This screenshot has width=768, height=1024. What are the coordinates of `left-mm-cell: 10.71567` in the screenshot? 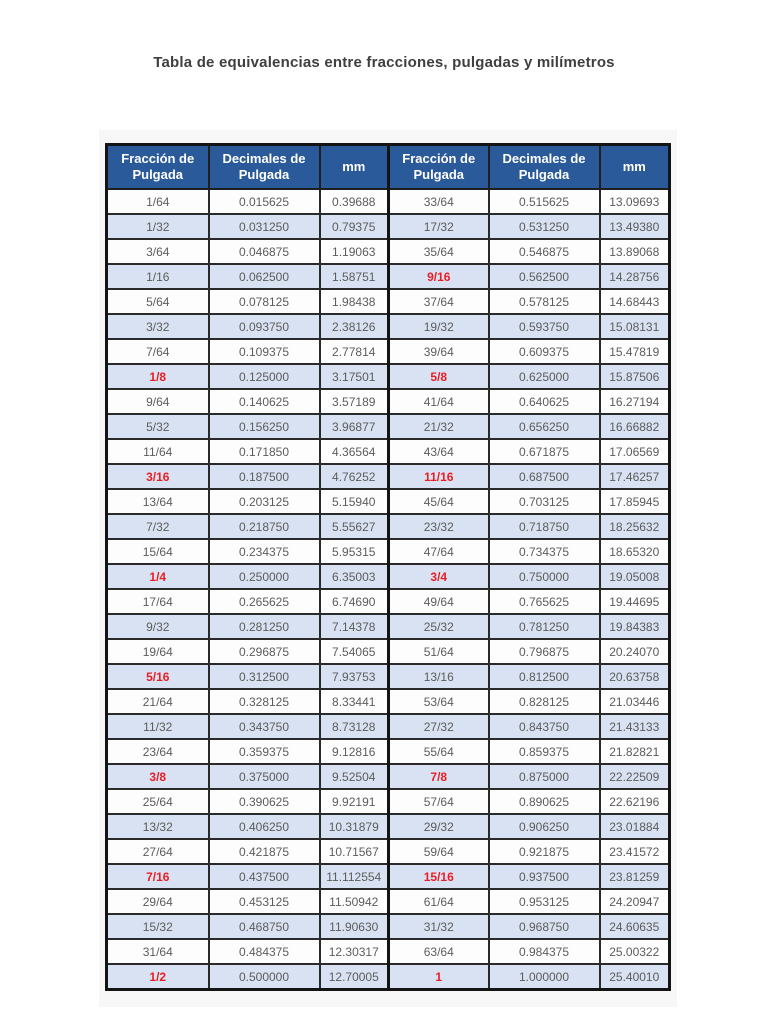 It's located at (354, 851).